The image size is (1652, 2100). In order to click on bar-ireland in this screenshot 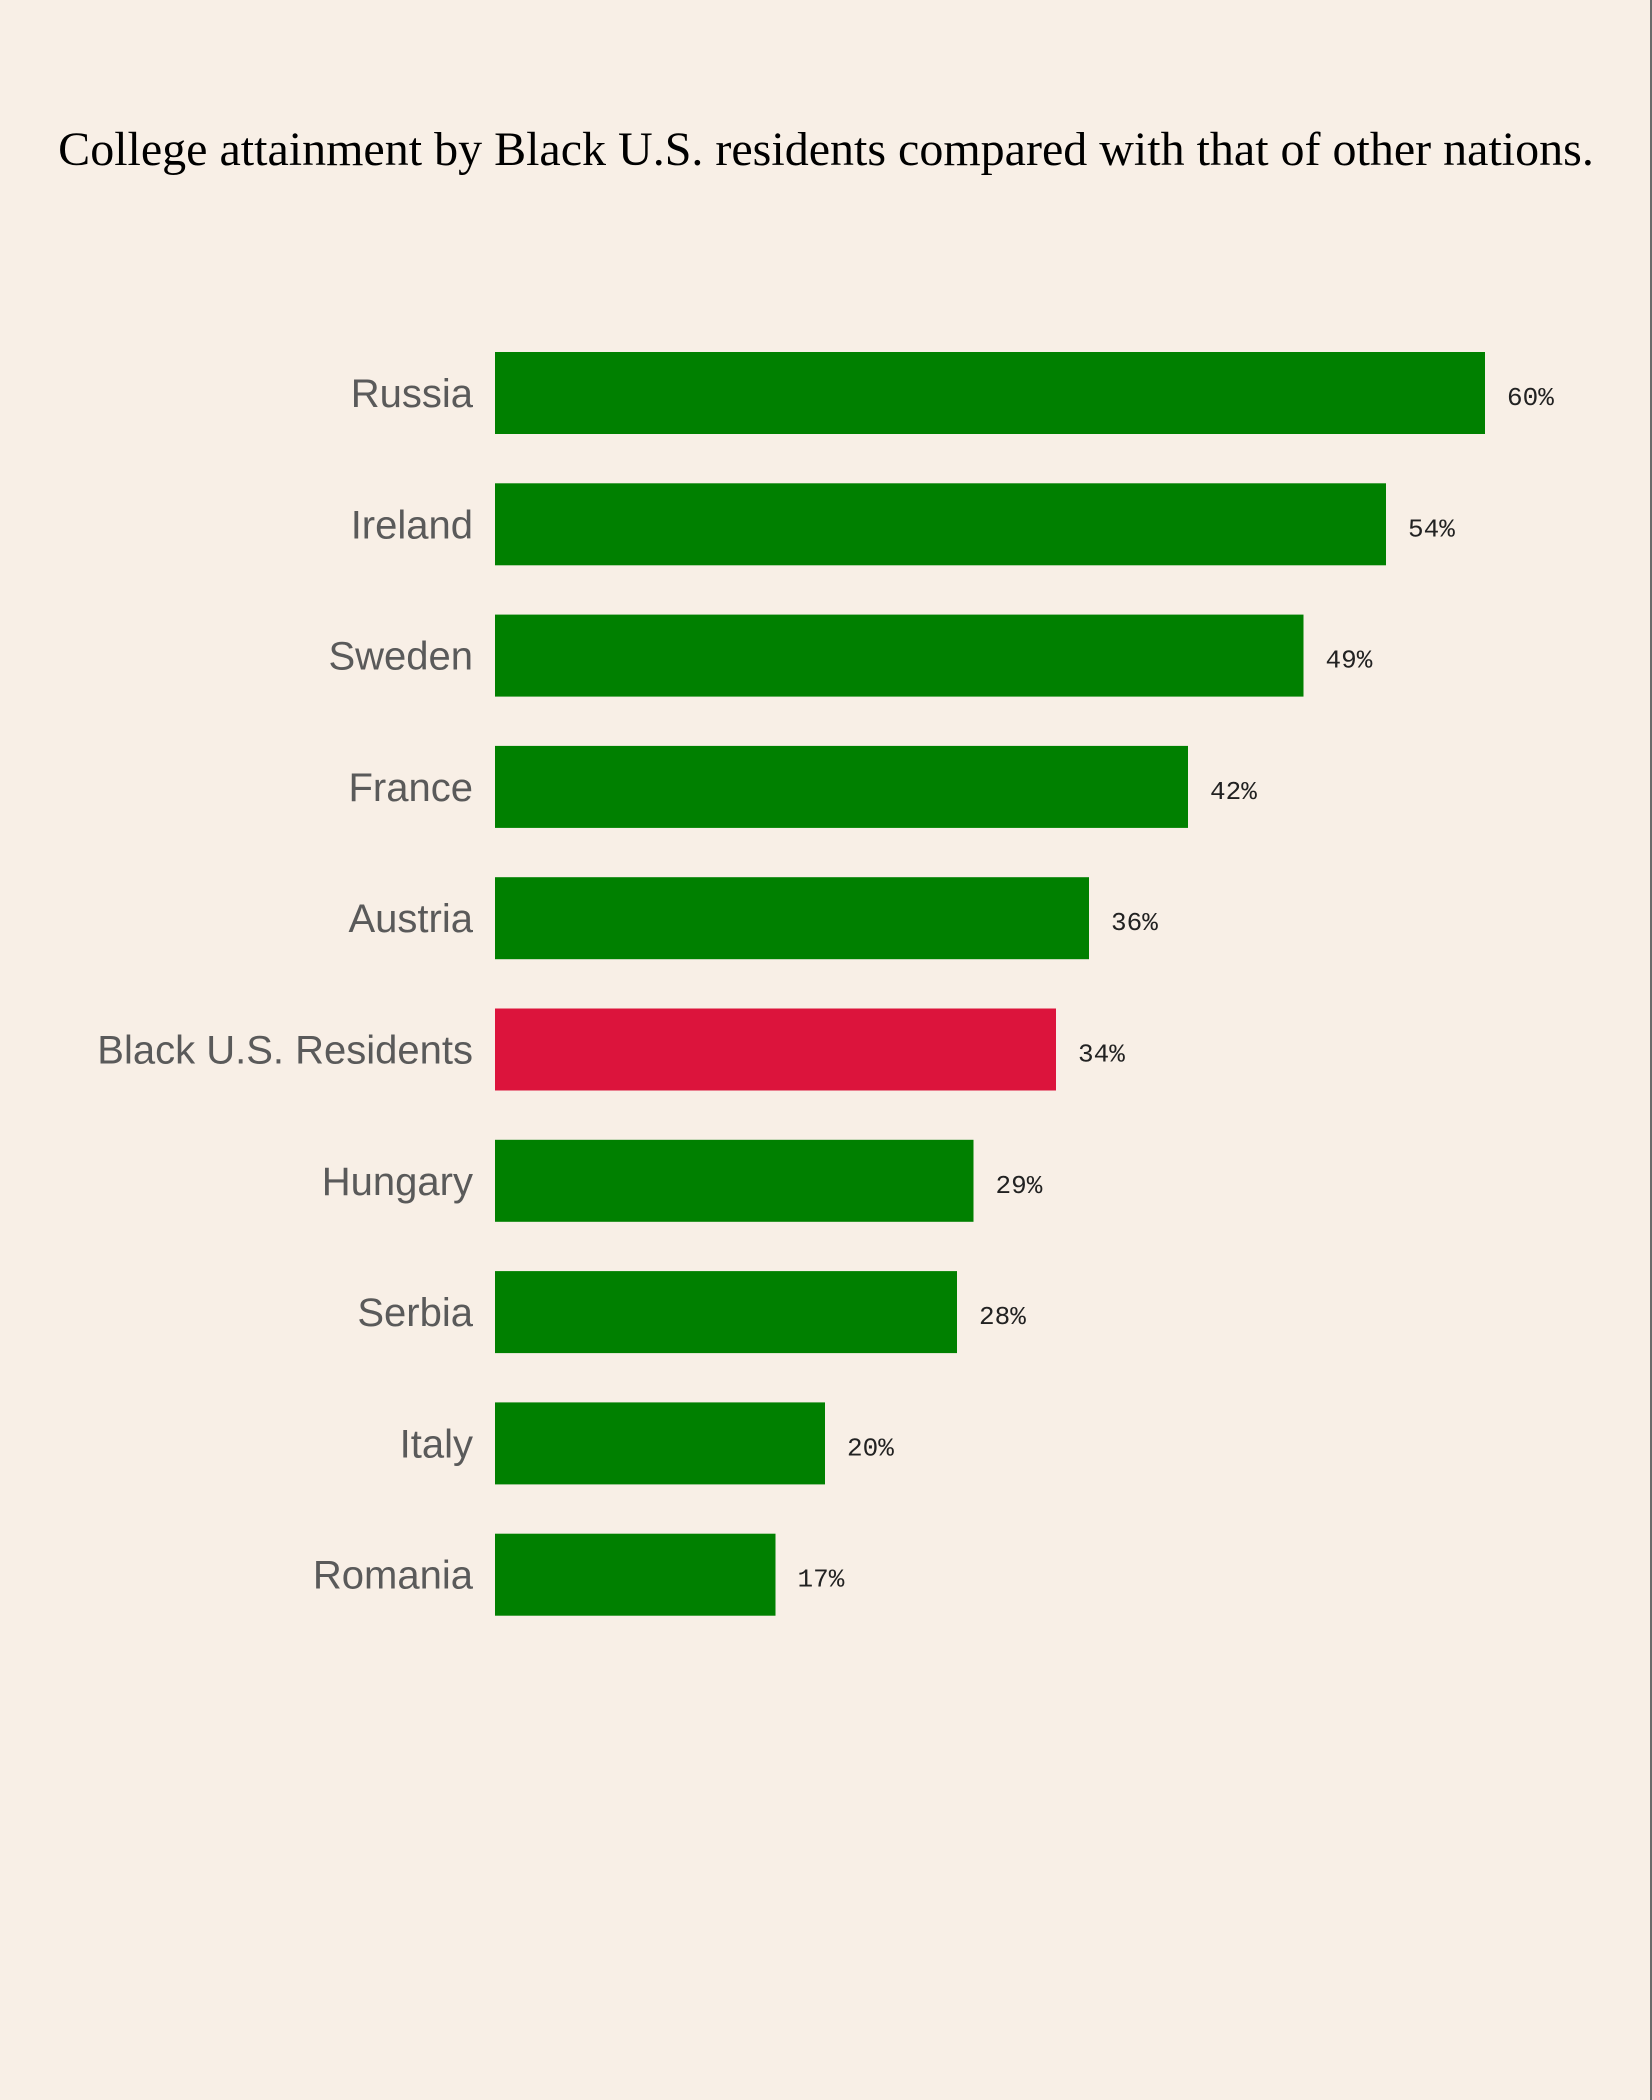, I will do `click(940, 524)`.